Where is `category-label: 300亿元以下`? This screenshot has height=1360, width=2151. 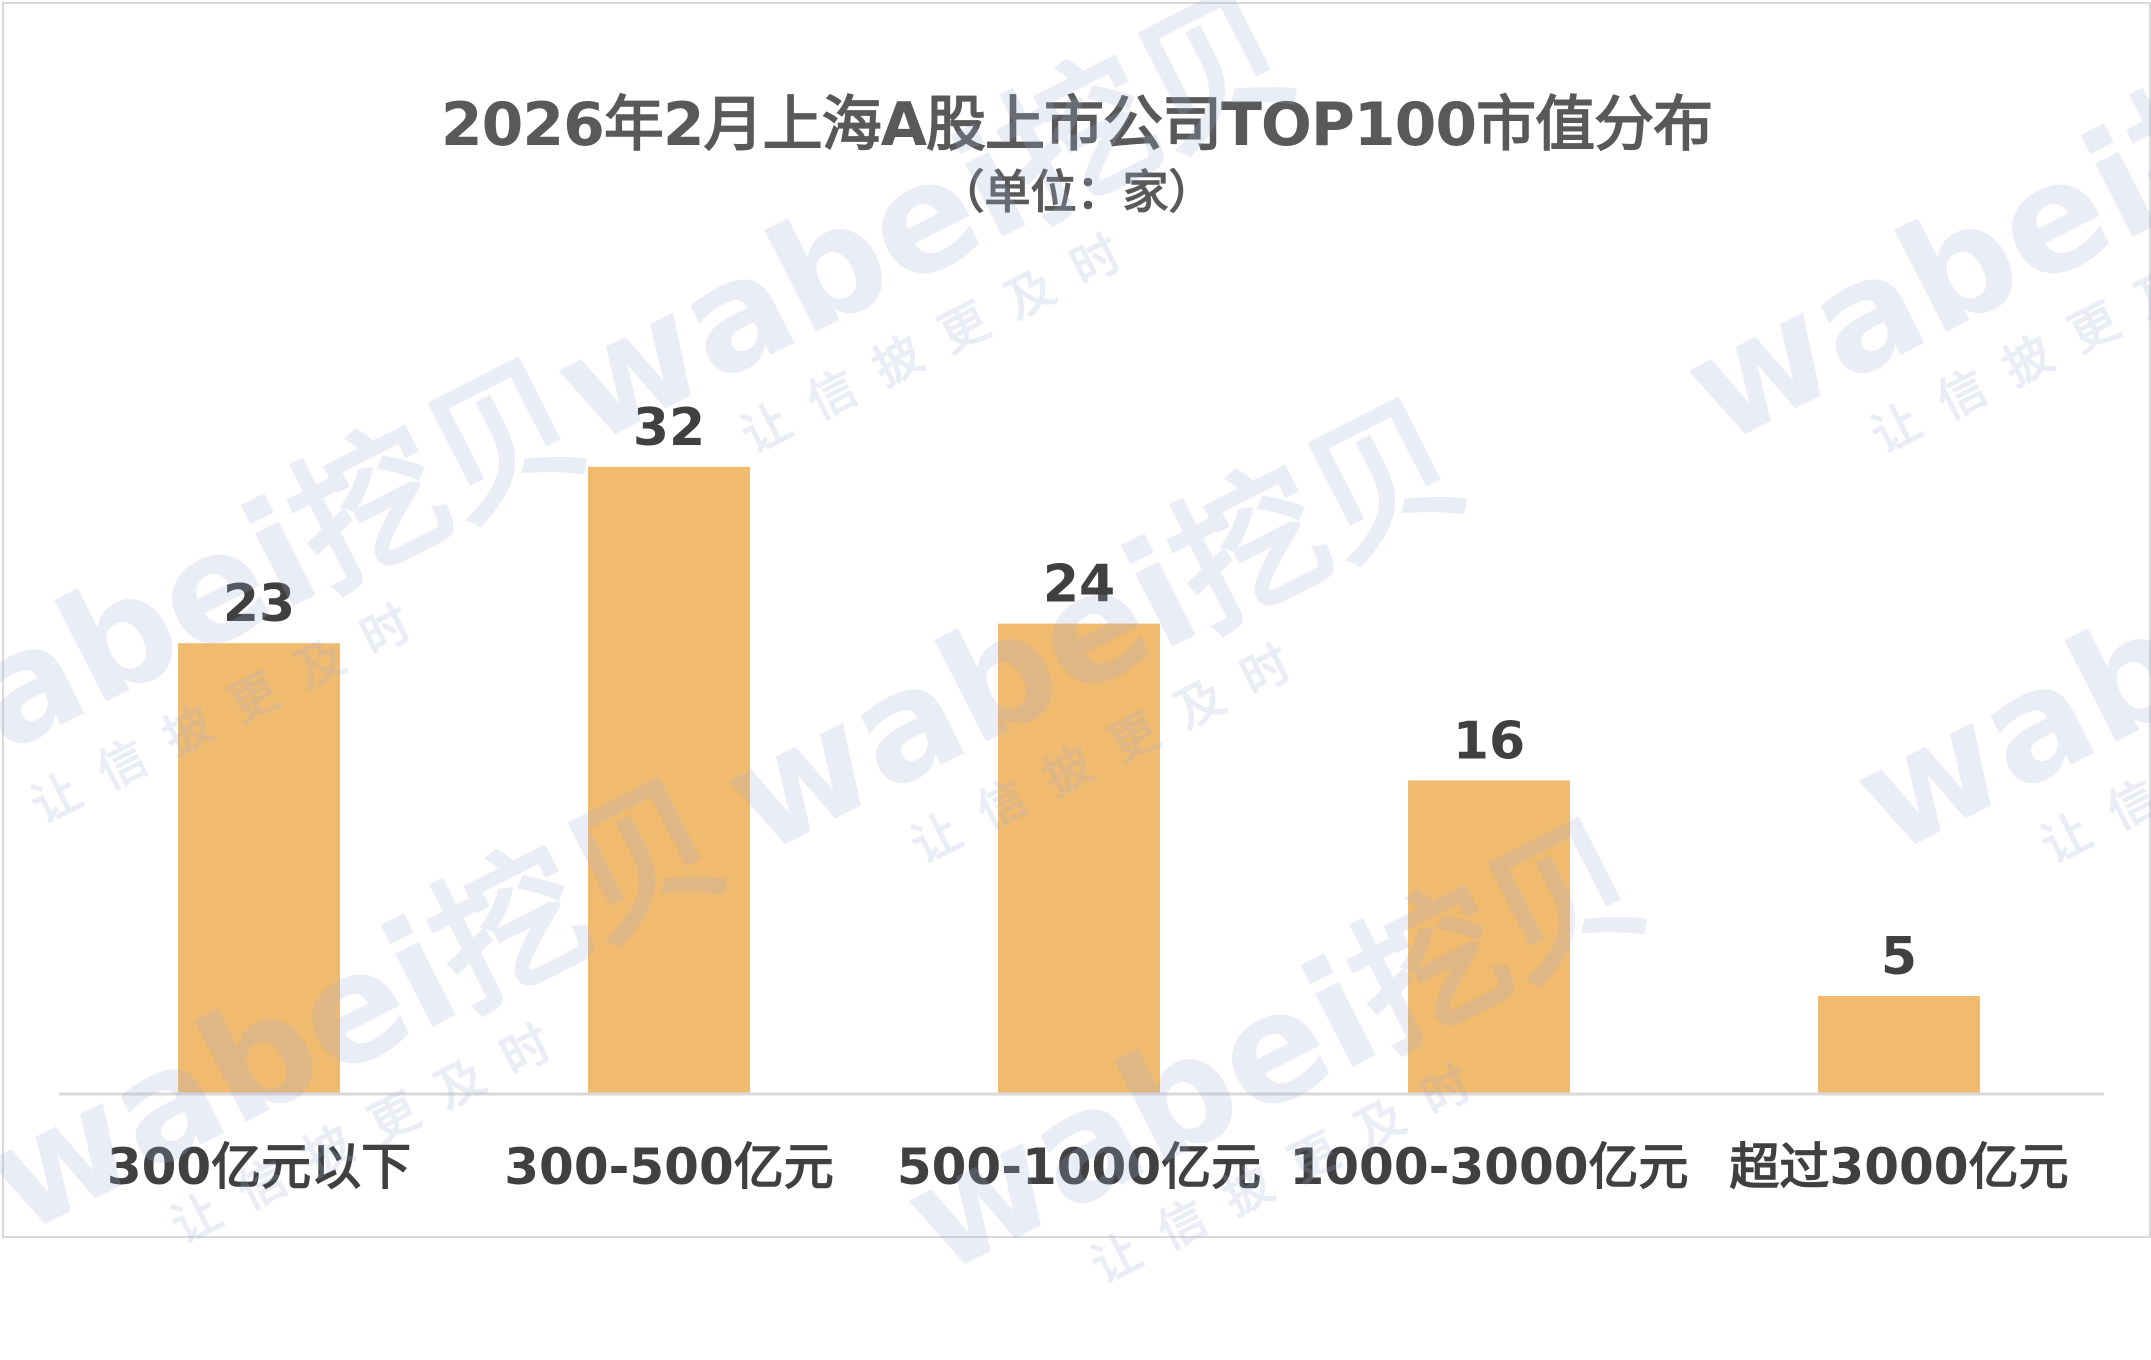
category-label: 300亿元以下 is located at coordinates (259, 1167).